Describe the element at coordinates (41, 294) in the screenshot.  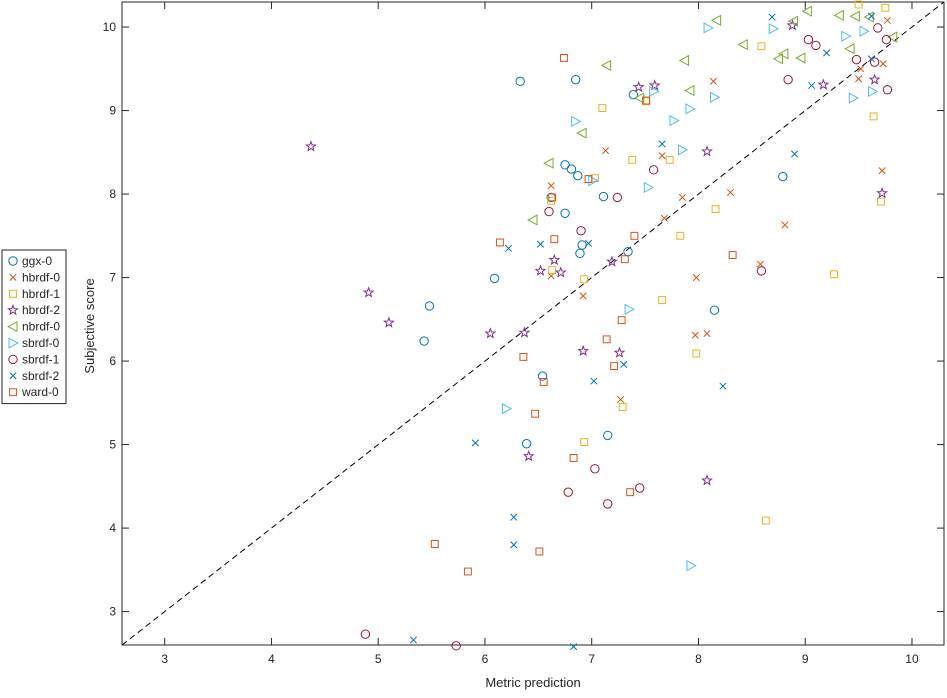
I see `legend-label: hbrdf-1` at that location.